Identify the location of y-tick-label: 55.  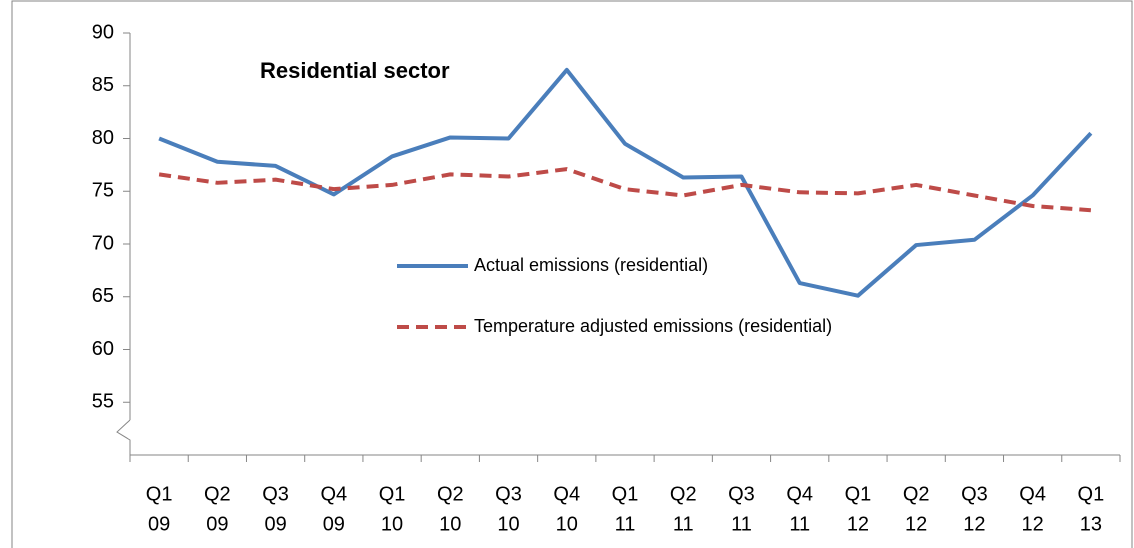
(103, 402).